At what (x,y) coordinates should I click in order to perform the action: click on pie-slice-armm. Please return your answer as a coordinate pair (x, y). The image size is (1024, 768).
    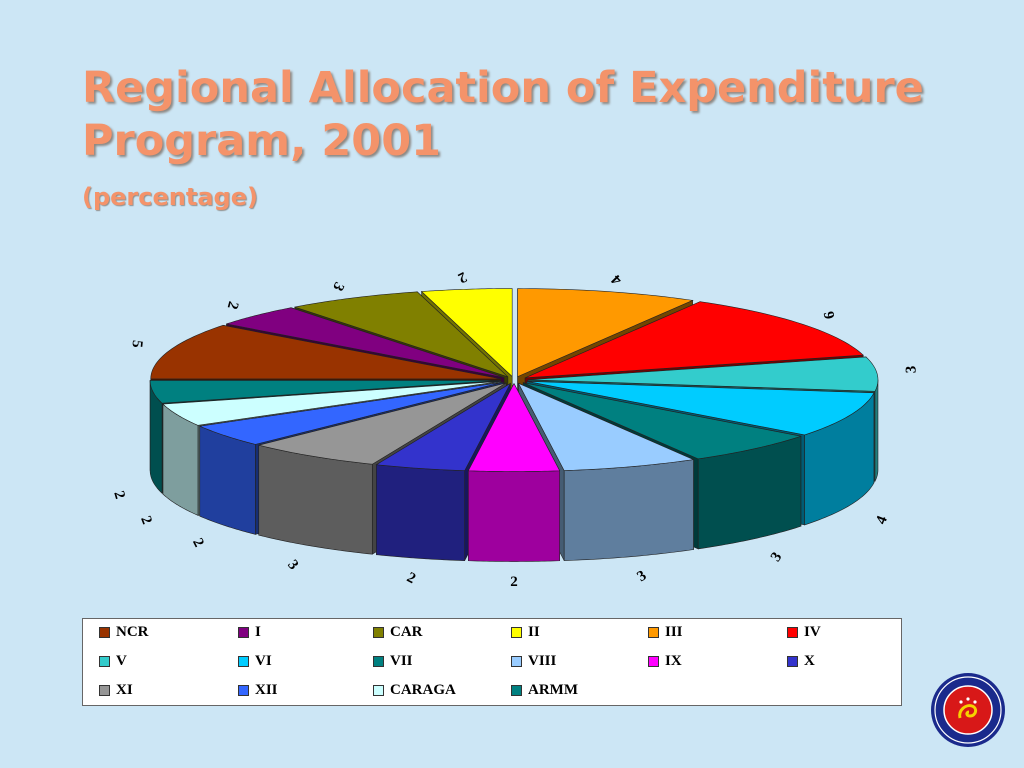
    Looking at the image, I should click on (325, 392).